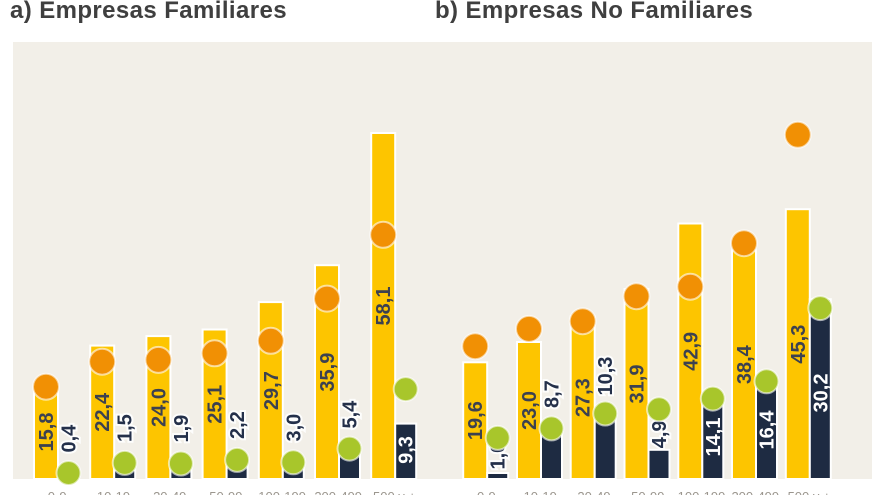  I want to click on svg-text: 38,4, so click(745, 364).